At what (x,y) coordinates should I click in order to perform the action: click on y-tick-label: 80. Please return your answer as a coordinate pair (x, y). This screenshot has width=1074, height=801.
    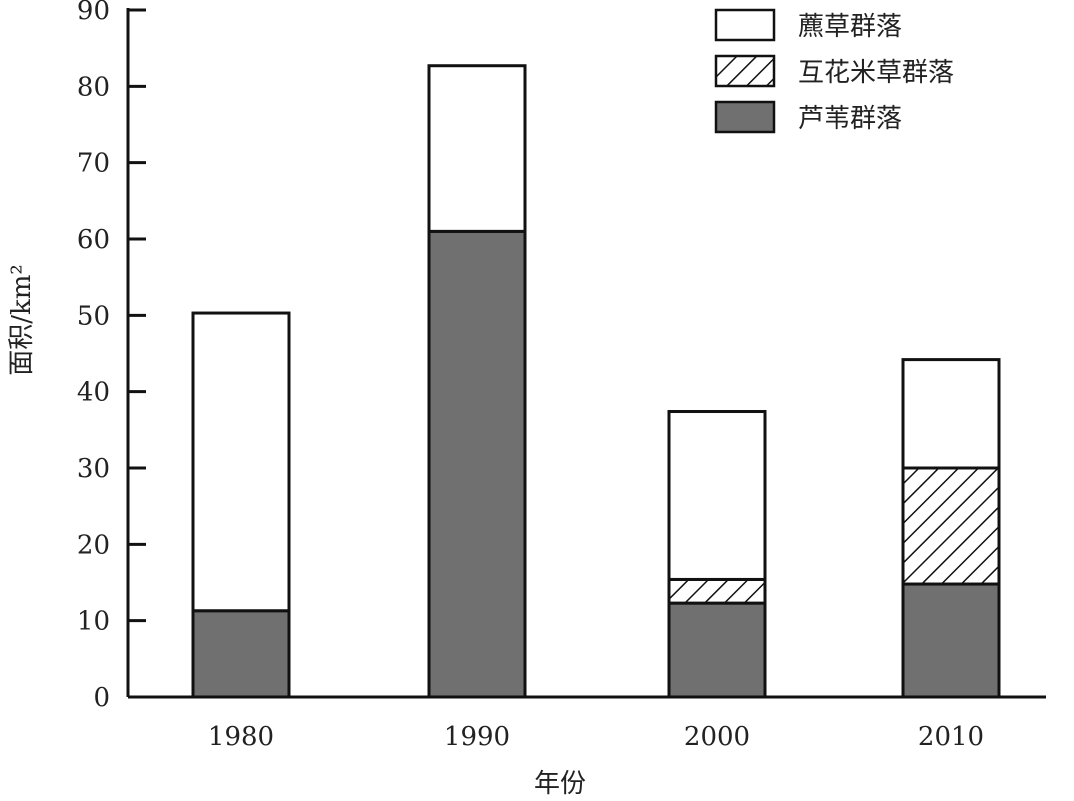
    Looking at the image, I should click on (93, 87).